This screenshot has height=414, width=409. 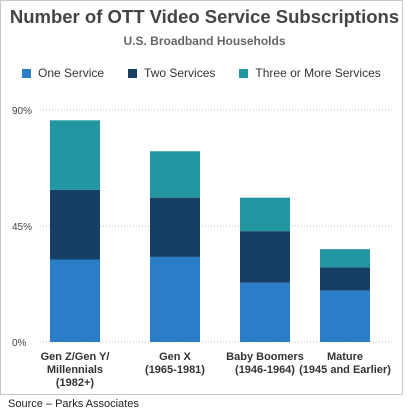 I want to click on legend-item-one-service: One Service, so click(x=63, y=73).